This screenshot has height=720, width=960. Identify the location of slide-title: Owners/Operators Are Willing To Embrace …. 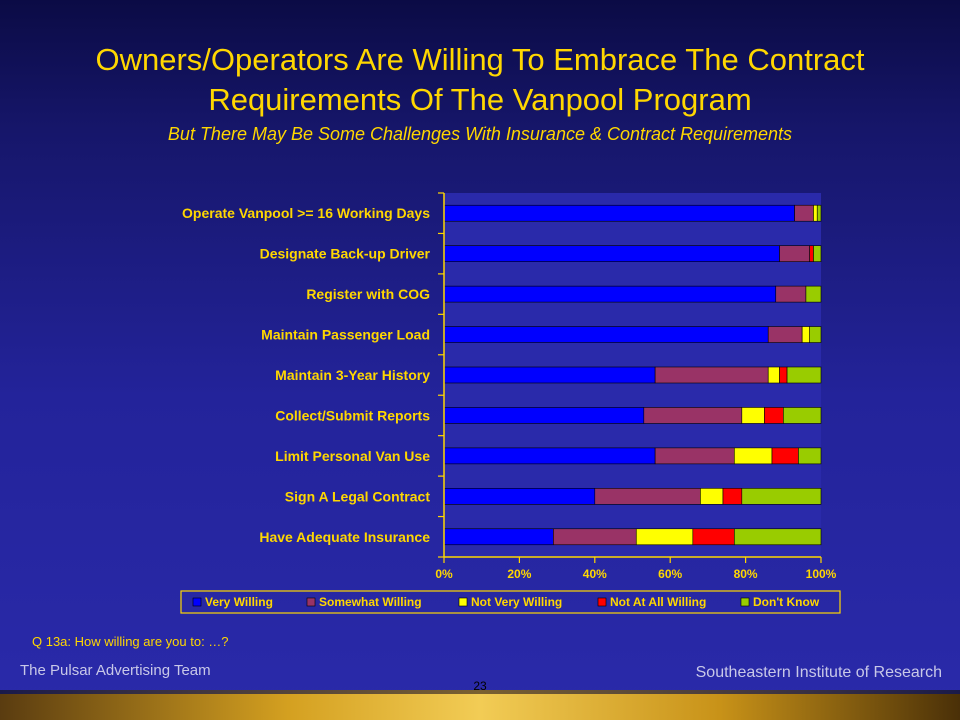
(480, 79).